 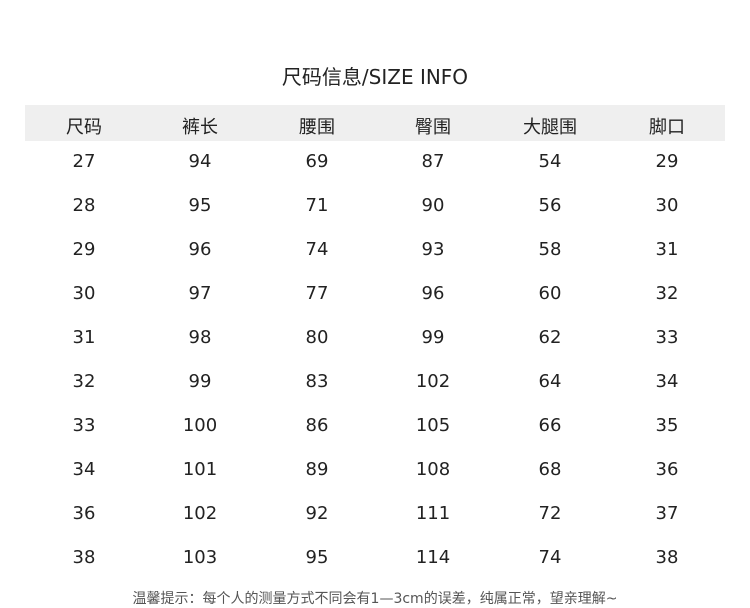 I want to click on table-row: 33 100 86 105 66 35, so click(x=375, y=430).